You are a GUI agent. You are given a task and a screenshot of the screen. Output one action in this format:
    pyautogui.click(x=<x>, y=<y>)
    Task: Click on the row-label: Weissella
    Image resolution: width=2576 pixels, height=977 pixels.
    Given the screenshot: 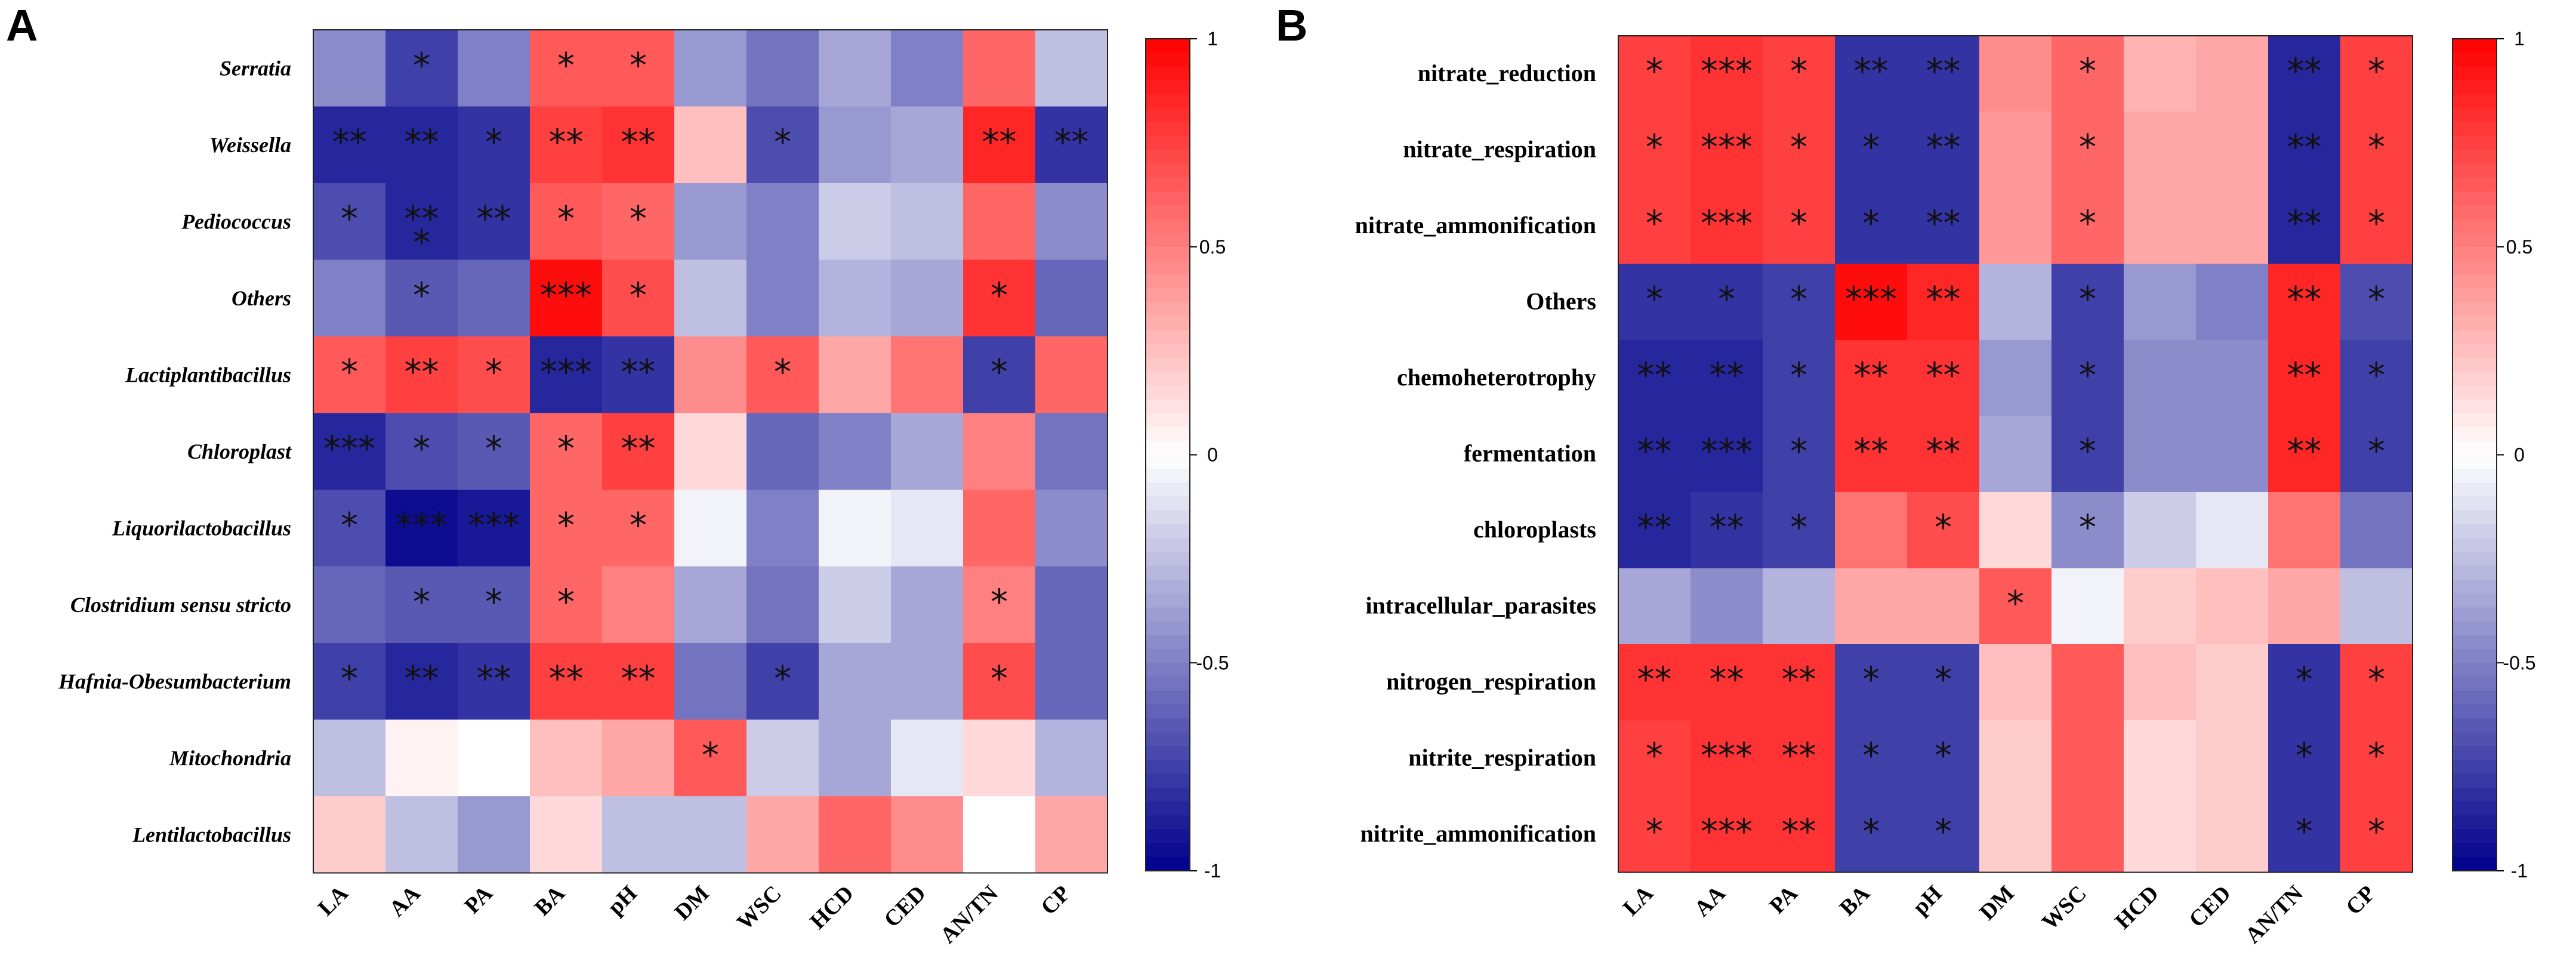 What is the action you would take?
    pyautogui.click(x=250, y=145)
    